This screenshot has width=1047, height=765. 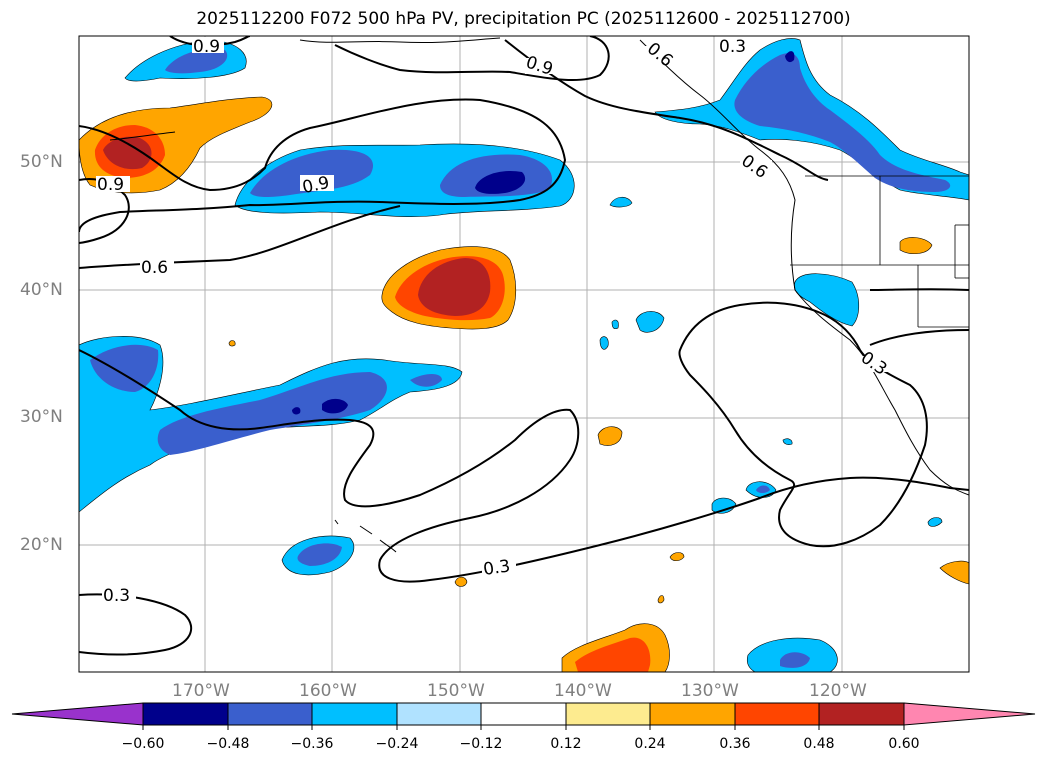 I want to click on lon-label: 150°W, so click(x=456, y=691).